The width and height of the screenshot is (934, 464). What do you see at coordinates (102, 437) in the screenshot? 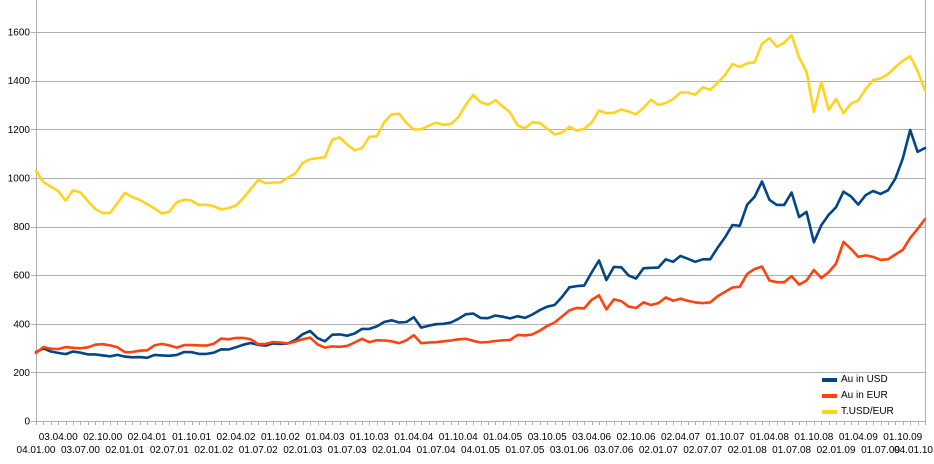
I see `svg-text: 02.10.00` at bounding box center [102, 437].